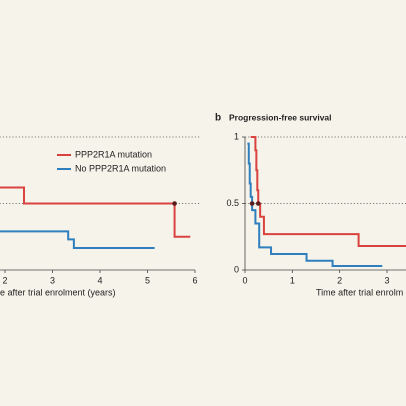 This screenshot has width=406, height=406. Describe the element at coordinates (218, 118) in the screenshot. I see `panel-label: b` at that location.